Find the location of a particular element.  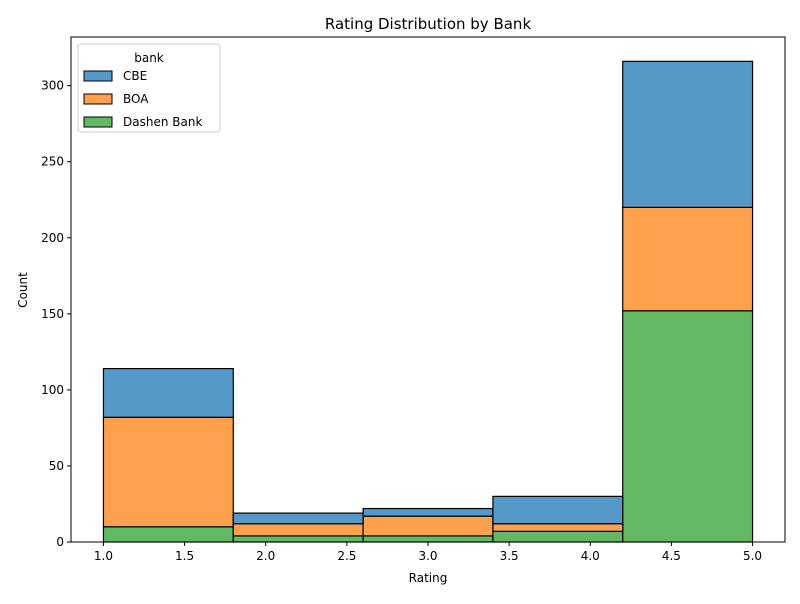

legend: bank CBE BOA Dashen Bank is located at coordinates (149, 88).